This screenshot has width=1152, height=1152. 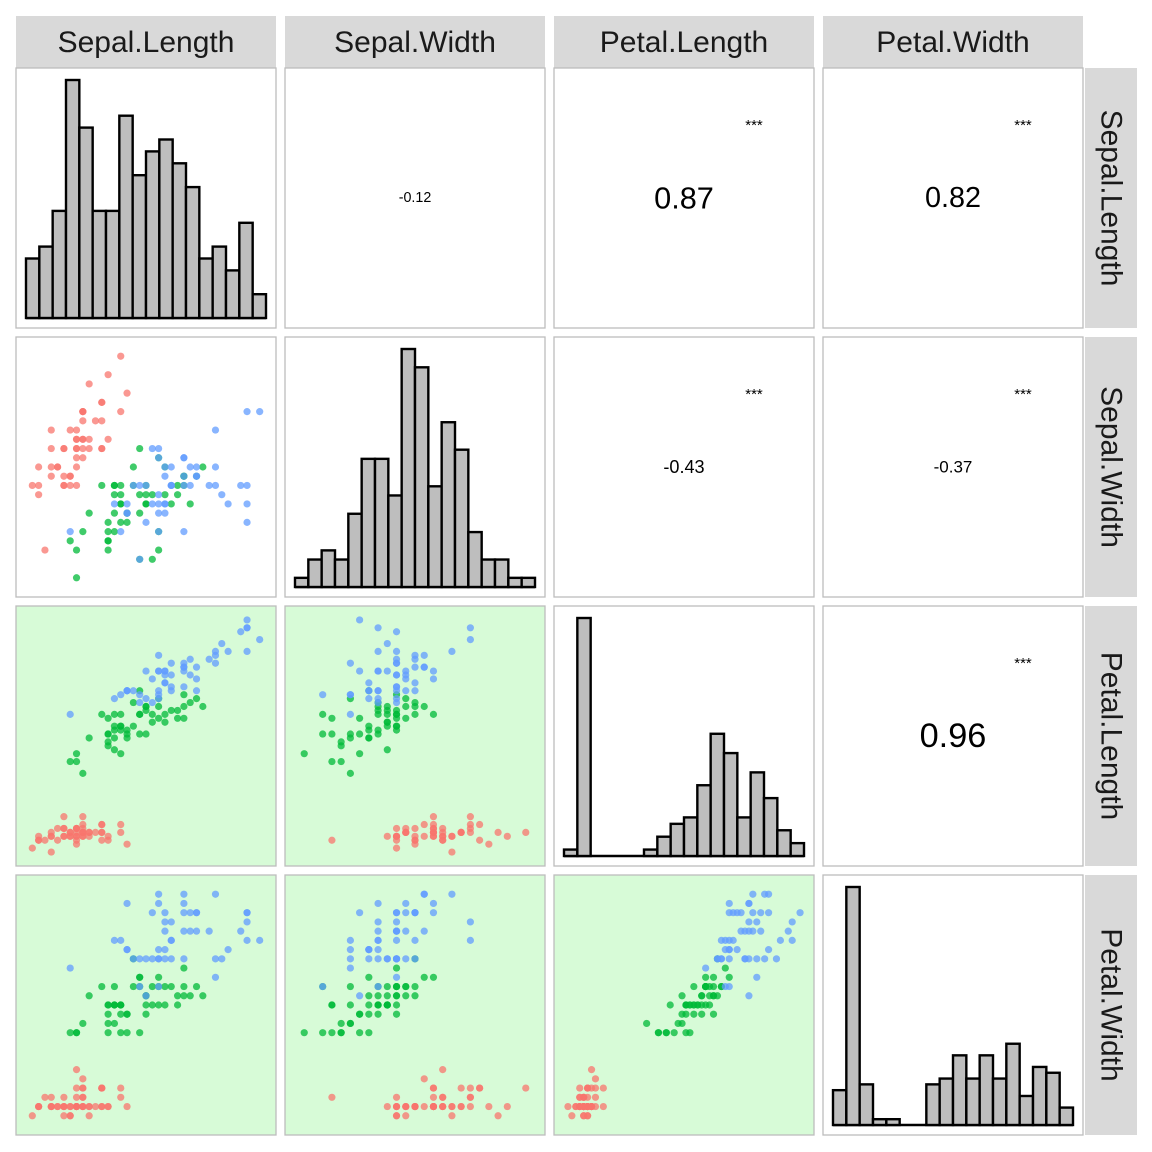 I want to click on row-strip-bg, so click(x=1111, y=1005).